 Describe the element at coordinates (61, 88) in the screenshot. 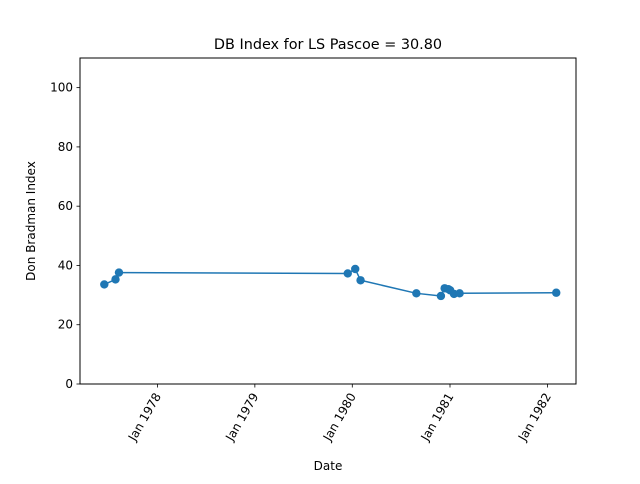

I see `y-tick-label: 100` at that location.